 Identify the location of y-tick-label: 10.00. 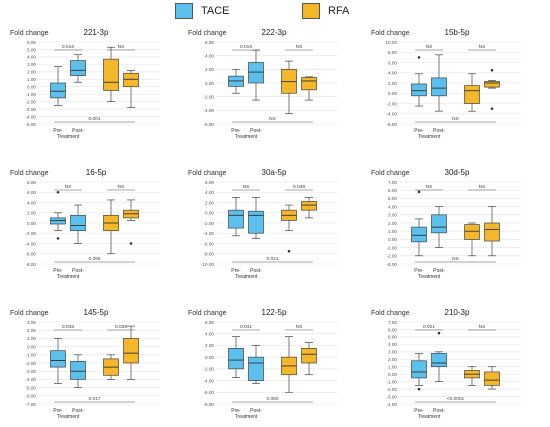
(392, 42).